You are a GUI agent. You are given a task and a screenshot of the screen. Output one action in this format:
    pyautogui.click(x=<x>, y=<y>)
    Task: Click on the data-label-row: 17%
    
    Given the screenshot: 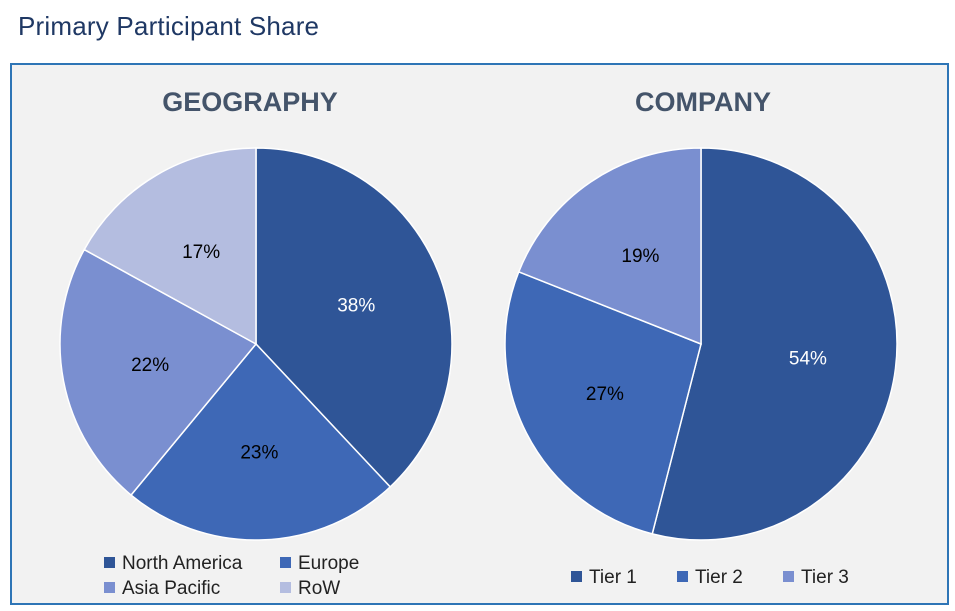 What is the action you would take?
    pyautogui.click(x=201, y=252)
    